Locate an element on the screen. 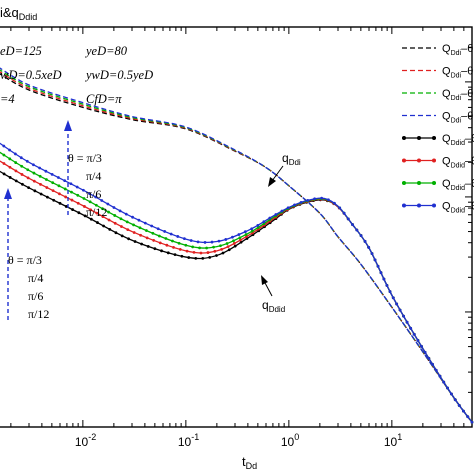 Image resolution: width=474 pixels, height=474 pixels. angle-label-lower-2: π/4 is located at coordinates (35, 278).